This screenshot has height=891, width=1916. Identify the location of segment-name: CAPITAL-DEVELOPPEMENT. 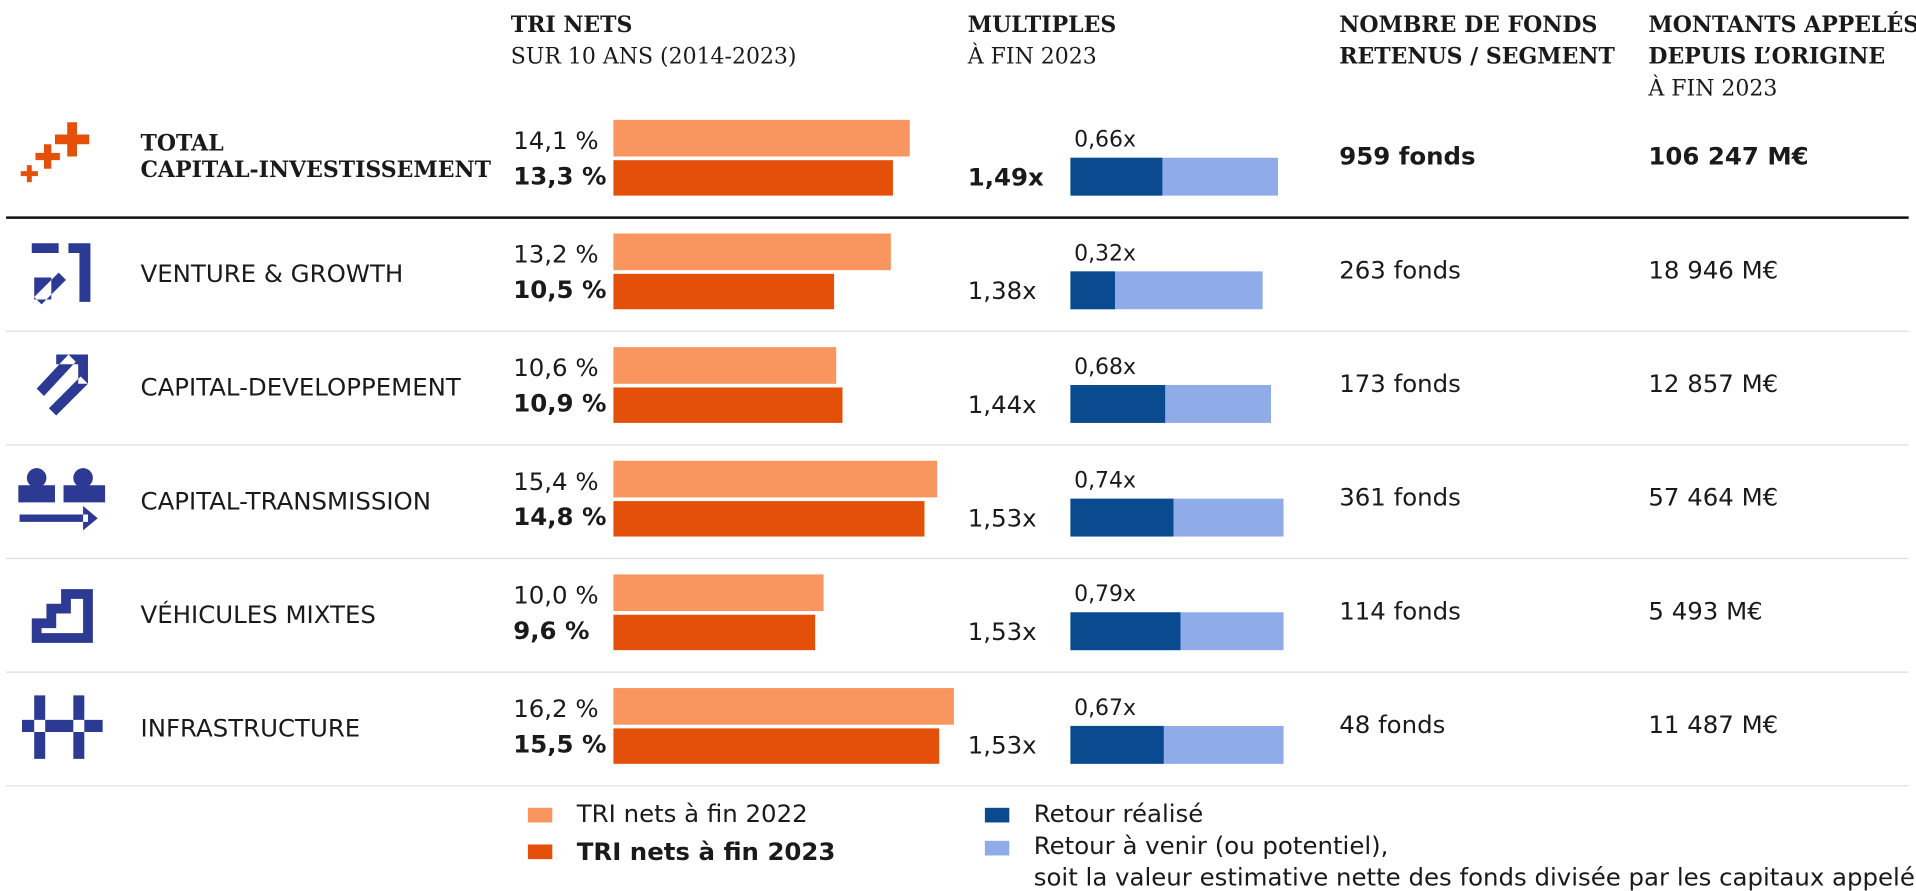
(301, 387).